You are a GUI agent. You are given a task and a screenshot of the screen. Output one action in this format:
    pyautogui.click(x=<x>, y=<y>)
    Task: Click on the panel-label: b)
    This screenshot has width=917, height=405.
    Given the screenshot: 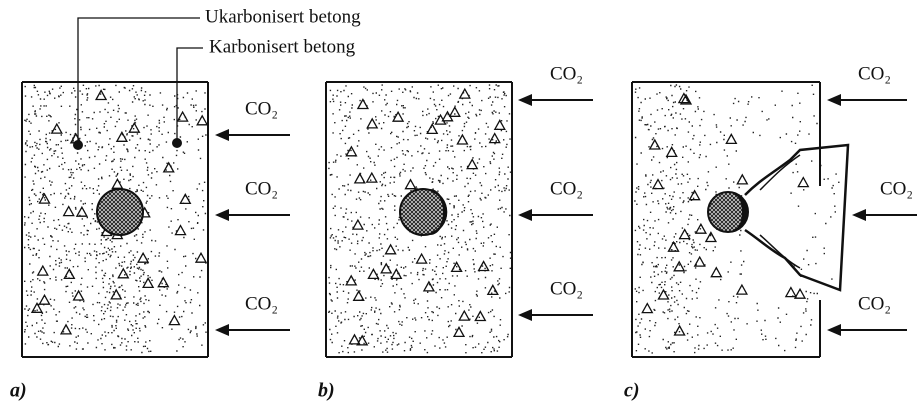 What is the action you would take?
    pyautogui.click(x=326, y=391)
    